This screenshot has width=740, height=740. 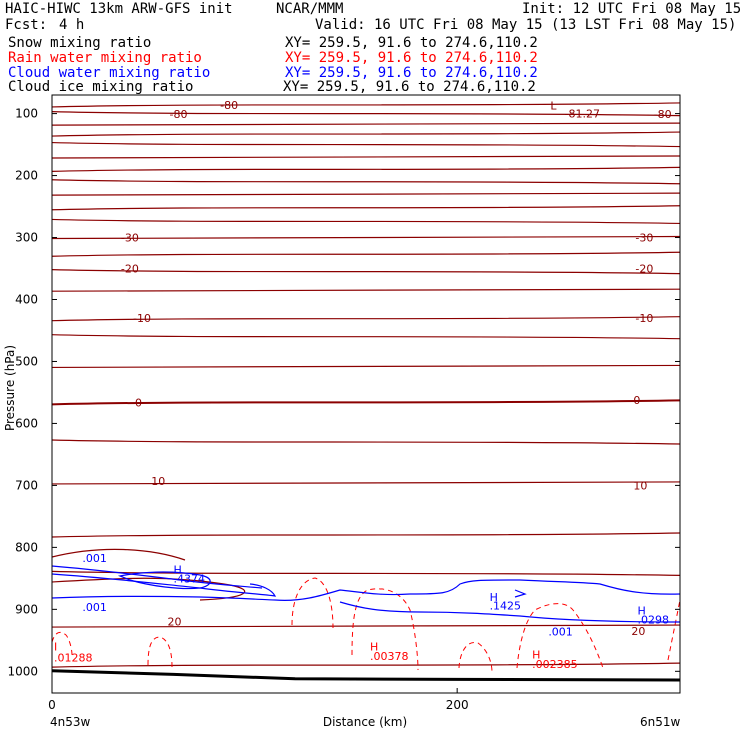 What do you see at coordinates (310, 9) in the screenshot?
I see `organization-label: NCAR/MMM` at bounding box center [310, 9].